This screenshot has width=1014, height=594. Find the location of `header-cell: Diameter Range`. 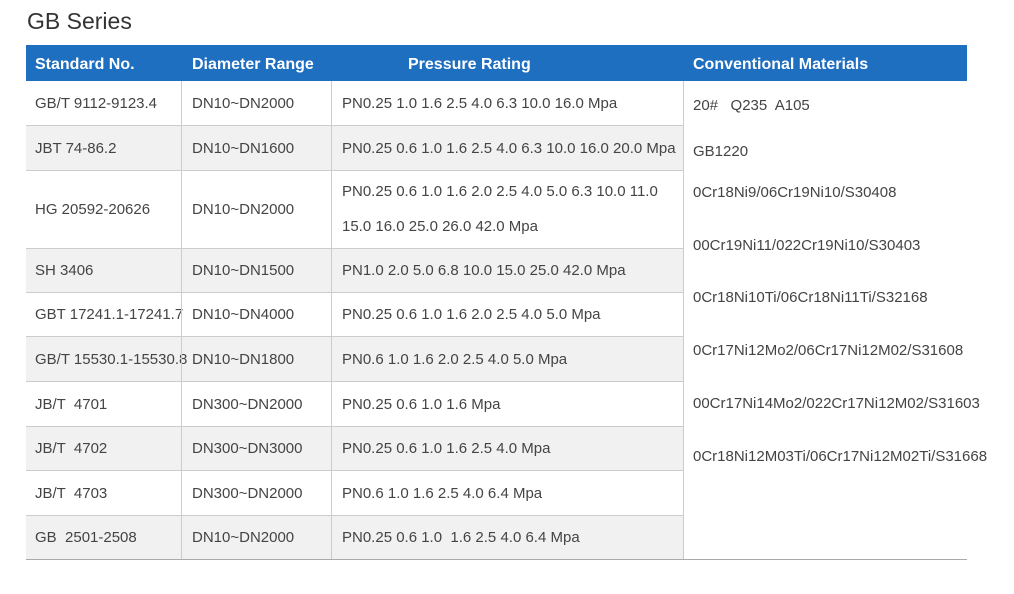

header-cell: Diameter Range is located at coordinates (253, 64).